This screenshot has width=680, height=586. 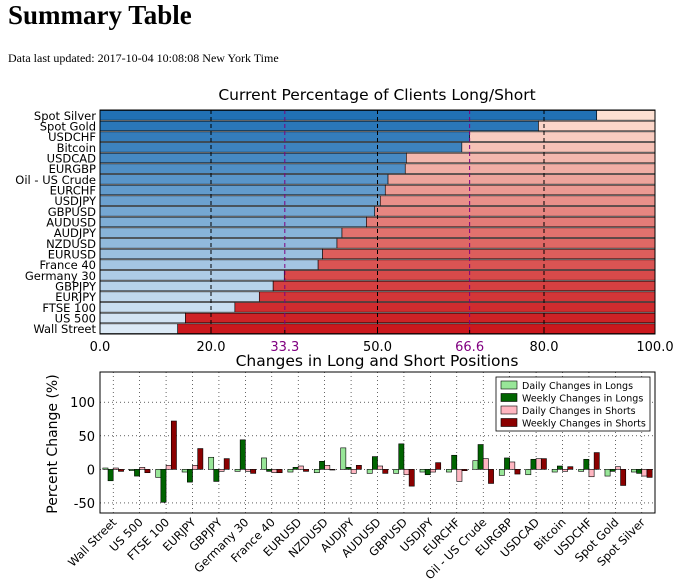 What do you see at coordinates (72, 137) in the screenshot?
I see `category-label: USDCHF` at bounding box center [72, 137].